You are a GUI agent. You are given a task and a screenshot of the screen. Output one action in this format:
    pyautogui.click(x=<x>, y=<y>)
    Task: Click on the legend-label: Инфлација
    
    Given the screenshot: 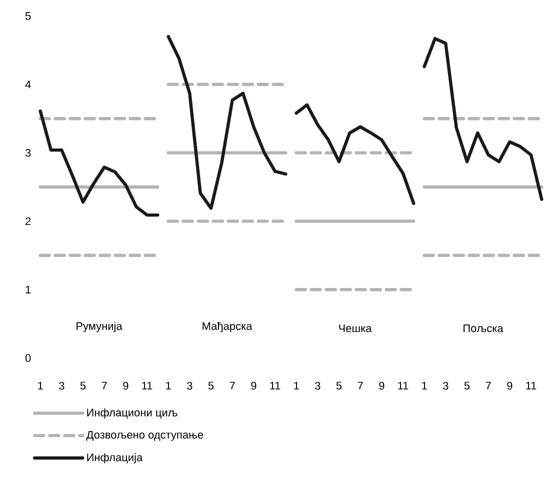 What is the action you would take?
    pyautogui.click(x=115, y=458)
    